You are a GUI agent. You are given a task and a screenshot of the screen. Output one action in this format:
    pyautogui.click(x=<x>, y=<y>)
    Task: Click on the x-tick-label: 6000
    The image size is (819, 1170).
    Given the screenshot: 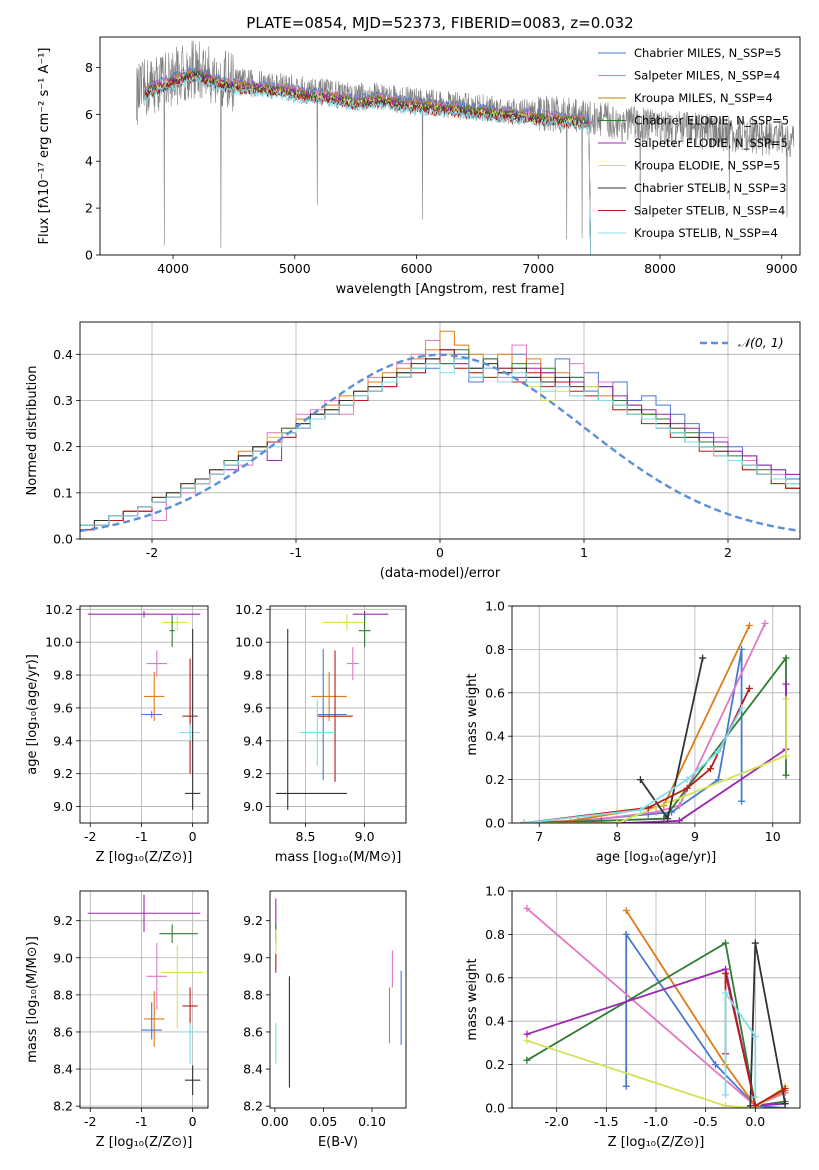 What is the action you would take?
    pyautogui.click(x=417, y=268)
    